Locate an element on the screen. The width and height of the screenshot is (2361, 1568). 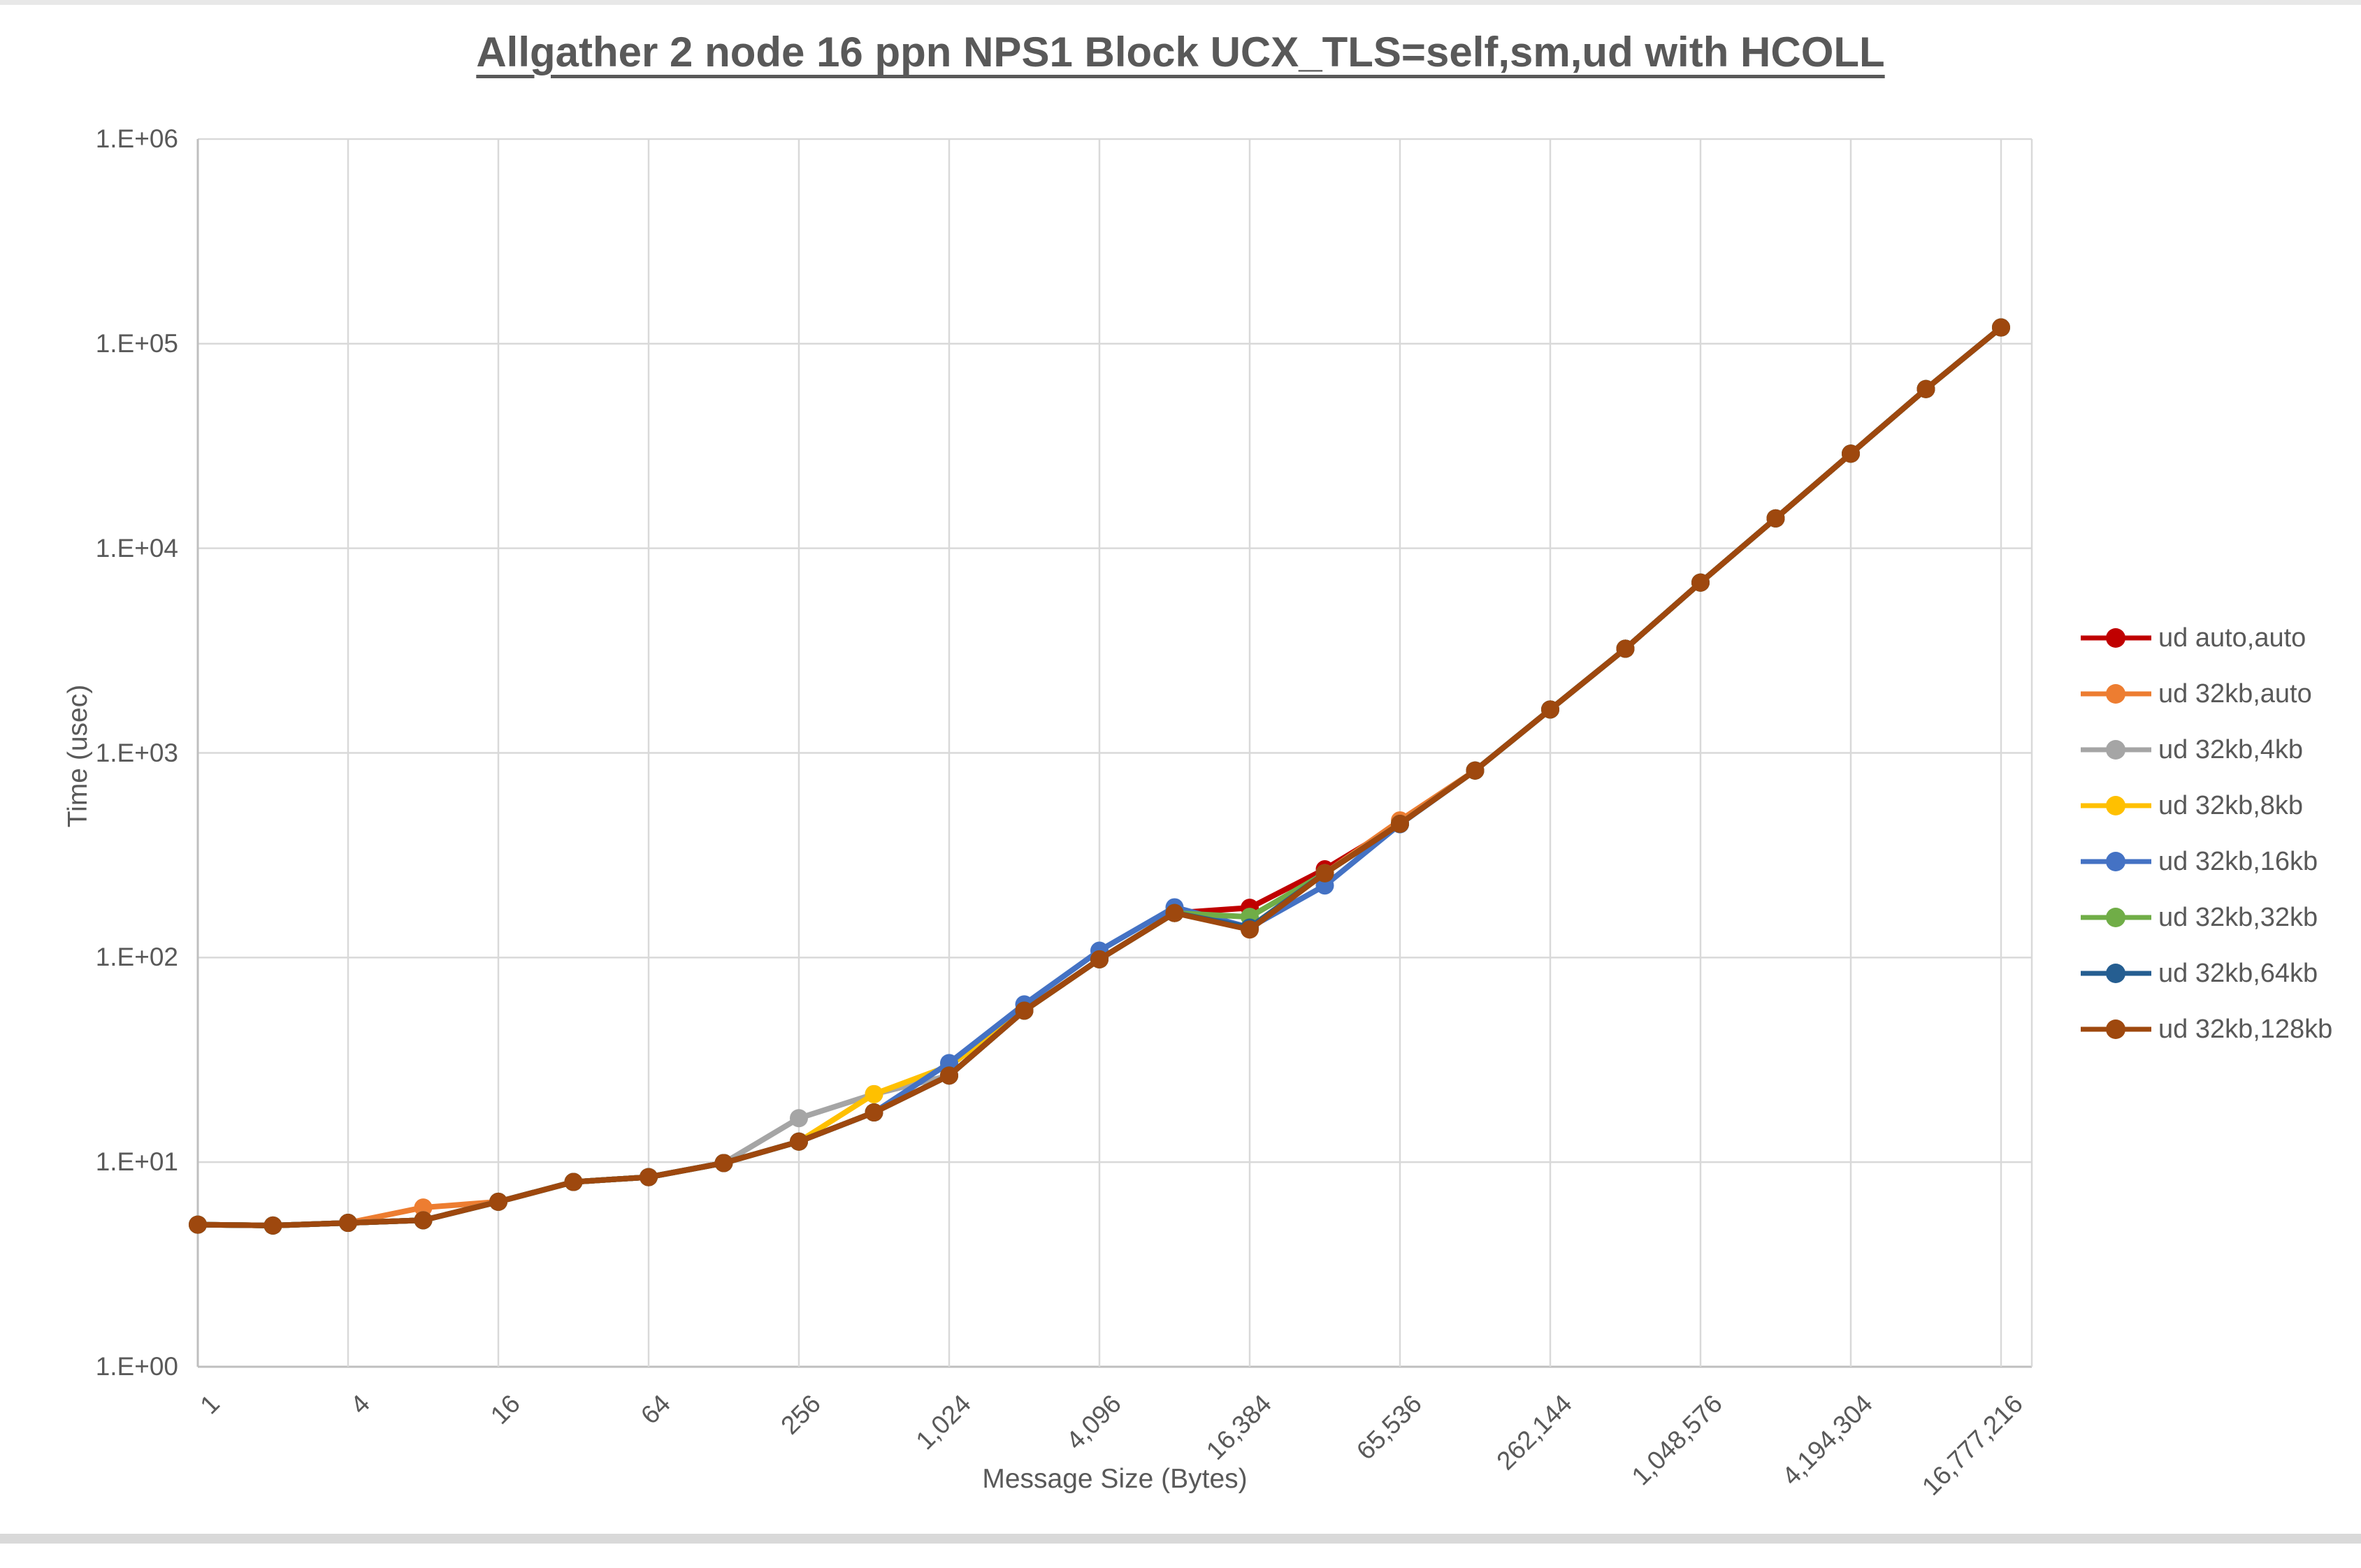
y-tick-label: 1.E+04 is located at coordinates (136, 547).